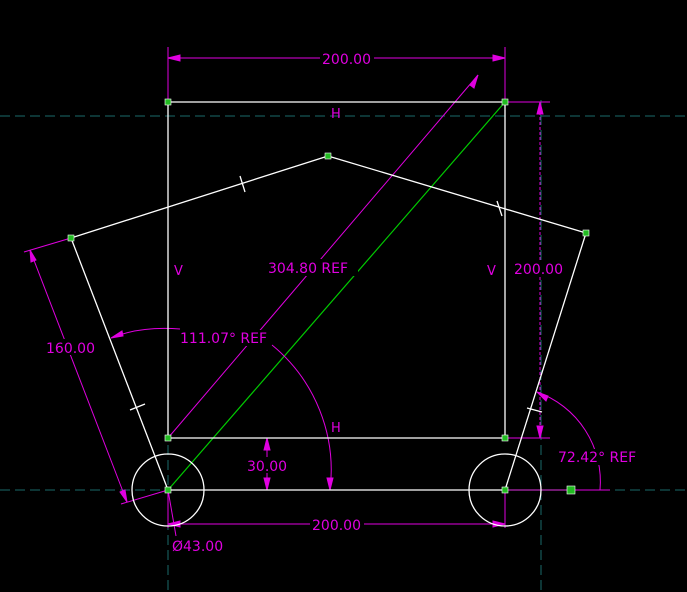 Image resolution: width=687 pixels, height=592 pixels. Describe the element at coordinates (197, 547) in the screenshot. I see `dim-diameter: Ø43.00` at that location.